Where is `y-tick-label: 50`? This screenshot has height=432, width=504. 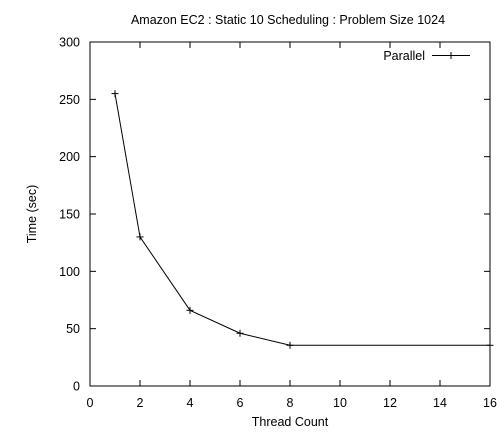
y-tick-label: 50 is located at coordinates (73, 329).